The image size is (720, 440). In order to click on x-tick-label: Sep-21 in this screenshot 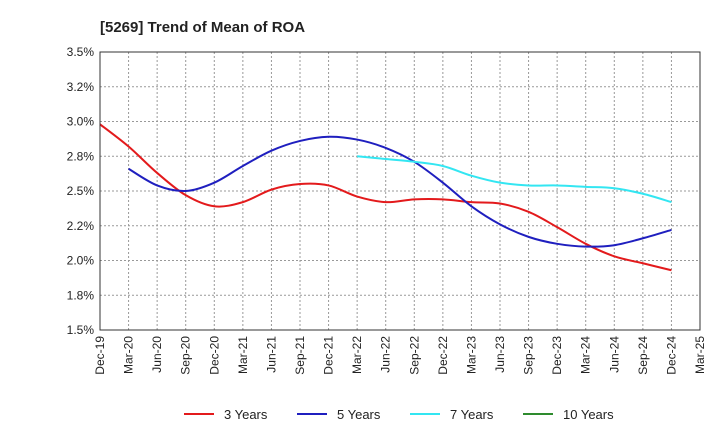, I will do `click(300, 355)`.